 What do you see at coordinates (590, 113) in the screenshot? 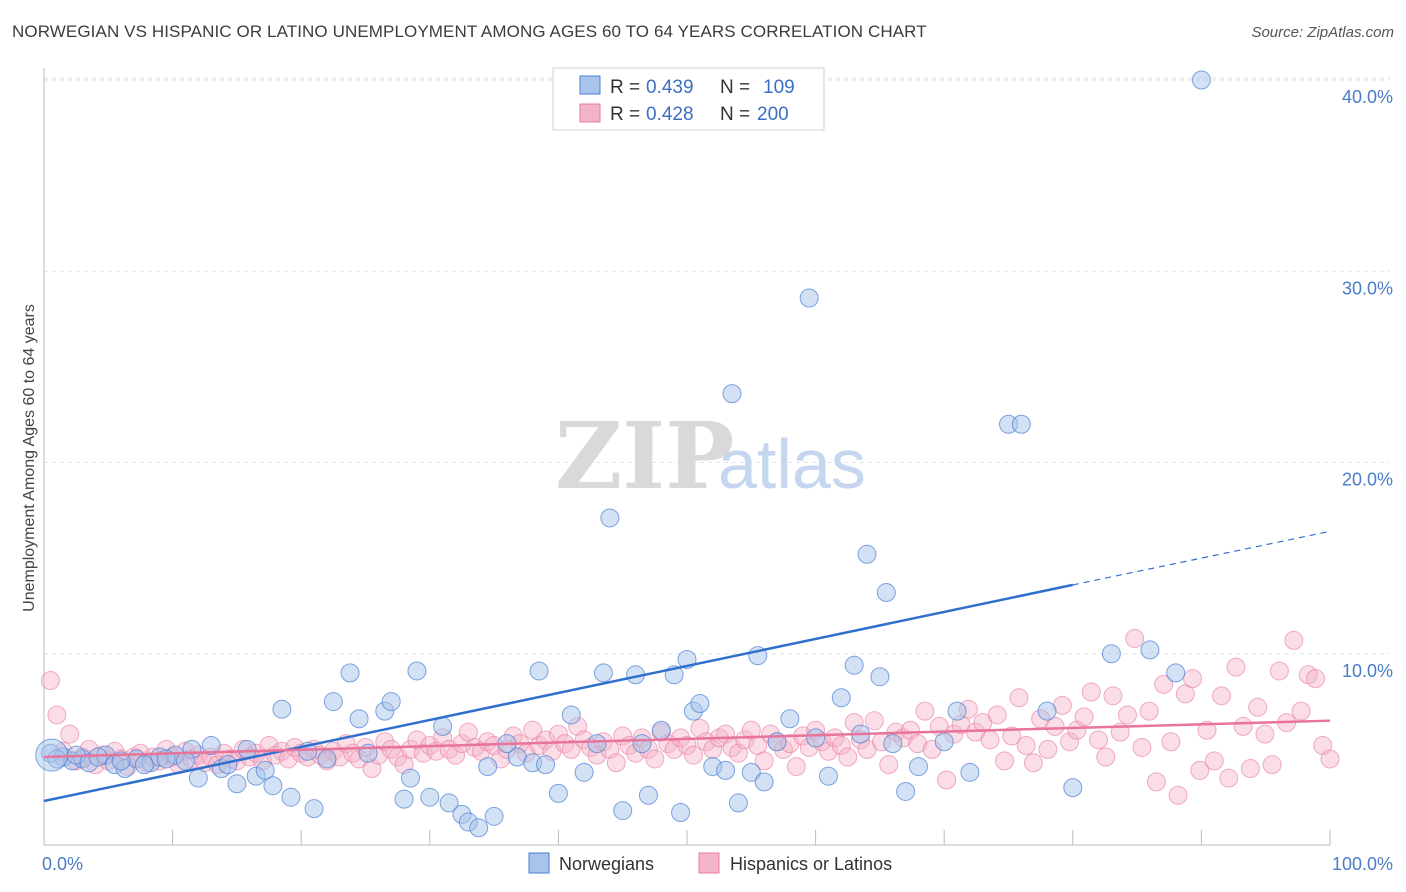
I see `legend-swatch-hispanics` at bounding box center [590, 113].